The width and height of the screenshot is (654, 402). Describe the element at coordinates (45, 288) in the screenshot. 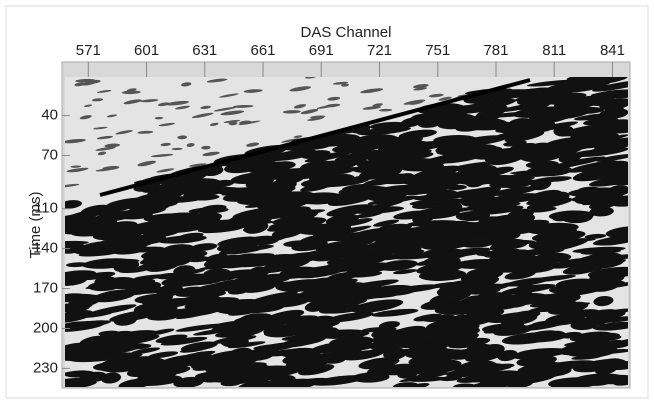

I see `y-tick-label: 170` at that location.